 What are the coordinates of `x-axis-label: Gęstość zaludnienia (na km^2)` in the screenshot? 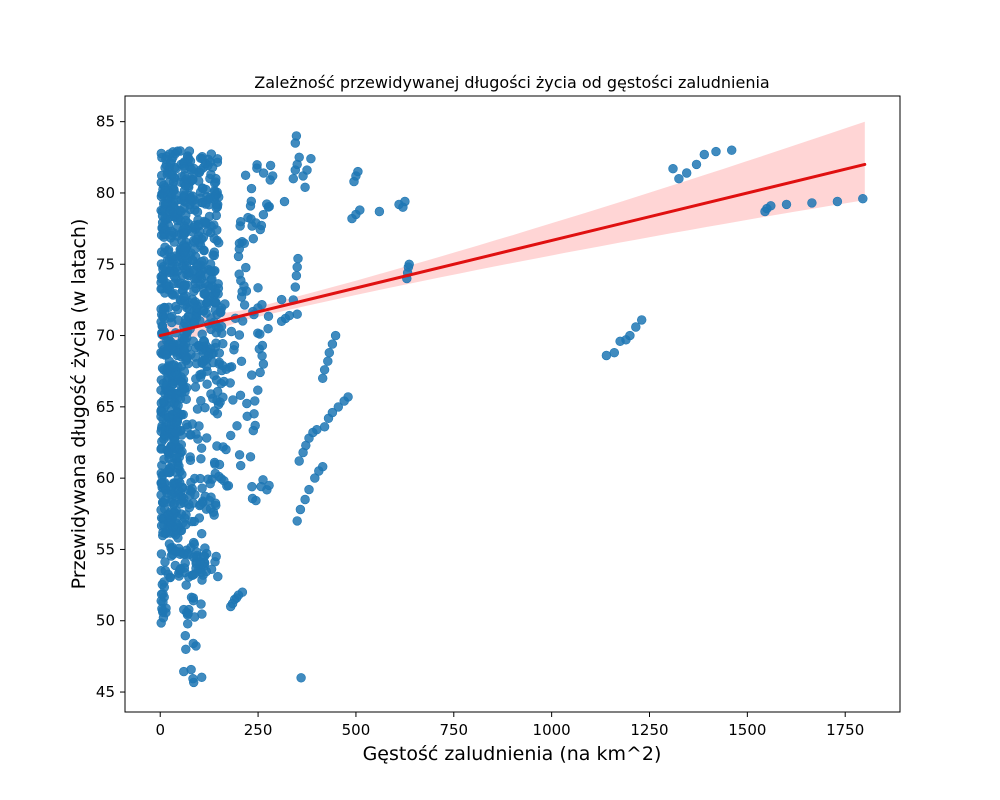 It's located at (512, 754).